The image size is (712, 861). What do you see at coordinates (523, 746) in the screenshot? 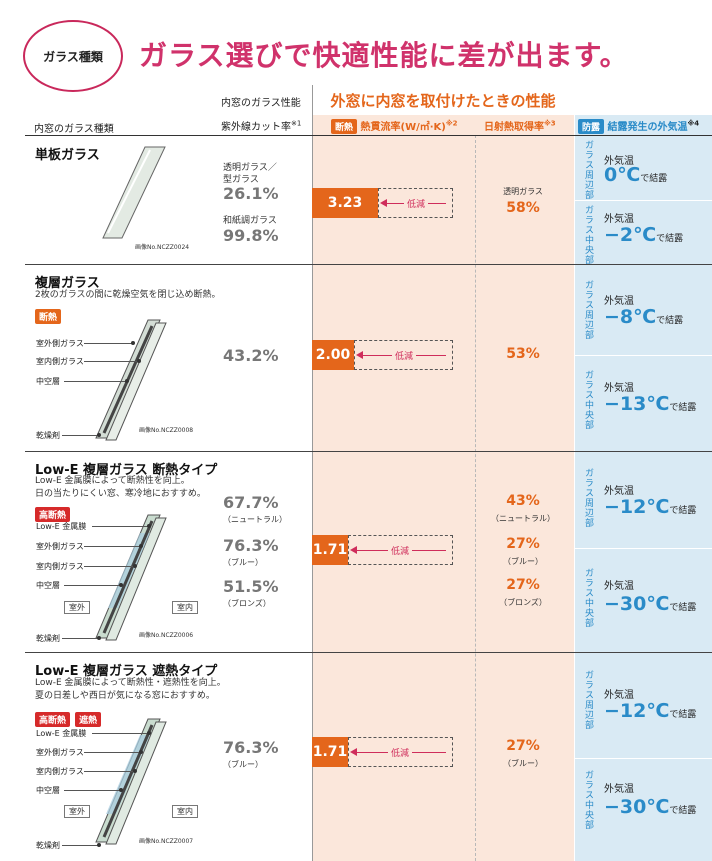
I see `row4-solar-value: 27%` at bounding box center [523, 746].